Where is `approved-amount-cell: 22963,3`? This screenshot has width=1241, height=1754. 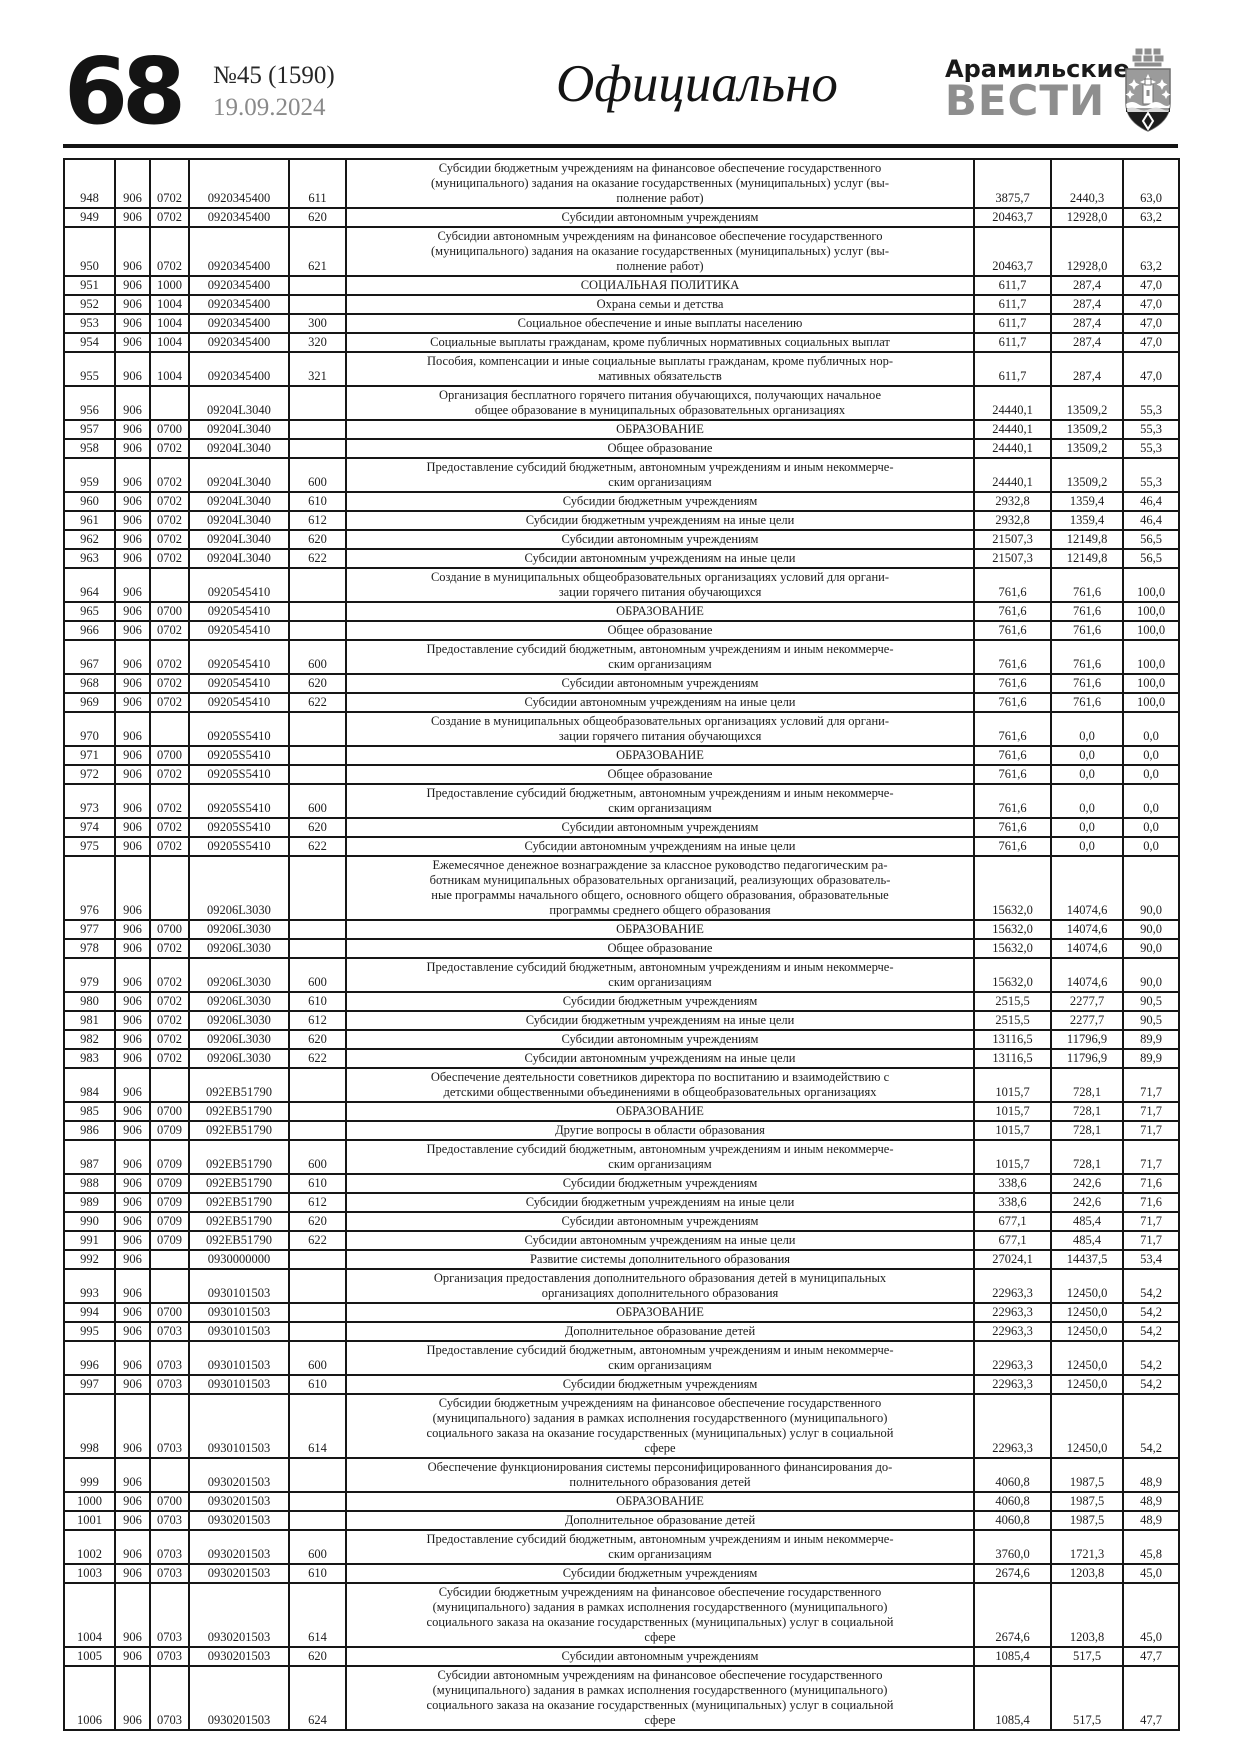 approved-amount-cell: 22963,3 is located at coordinates (1012, 1286).